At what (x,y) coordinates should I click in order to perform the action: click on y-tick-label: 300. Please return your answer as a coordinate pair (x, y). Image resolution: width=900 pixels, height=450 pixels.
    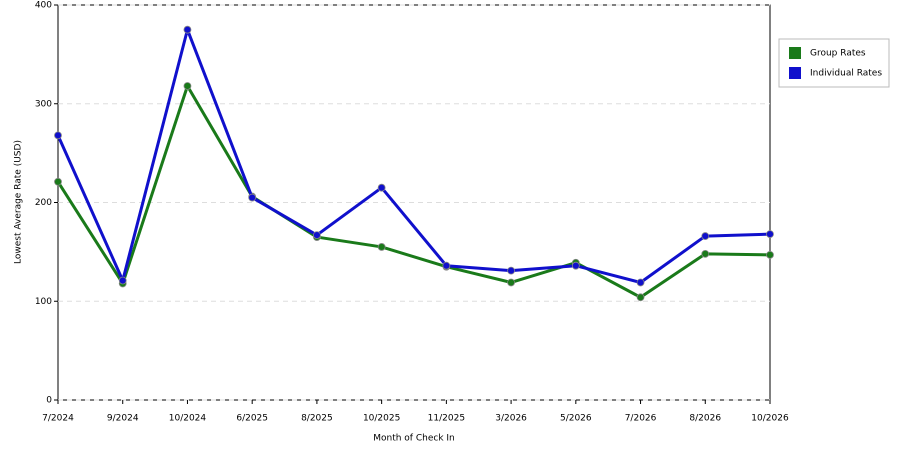
    Looking at the image, I should click on (43, 104).